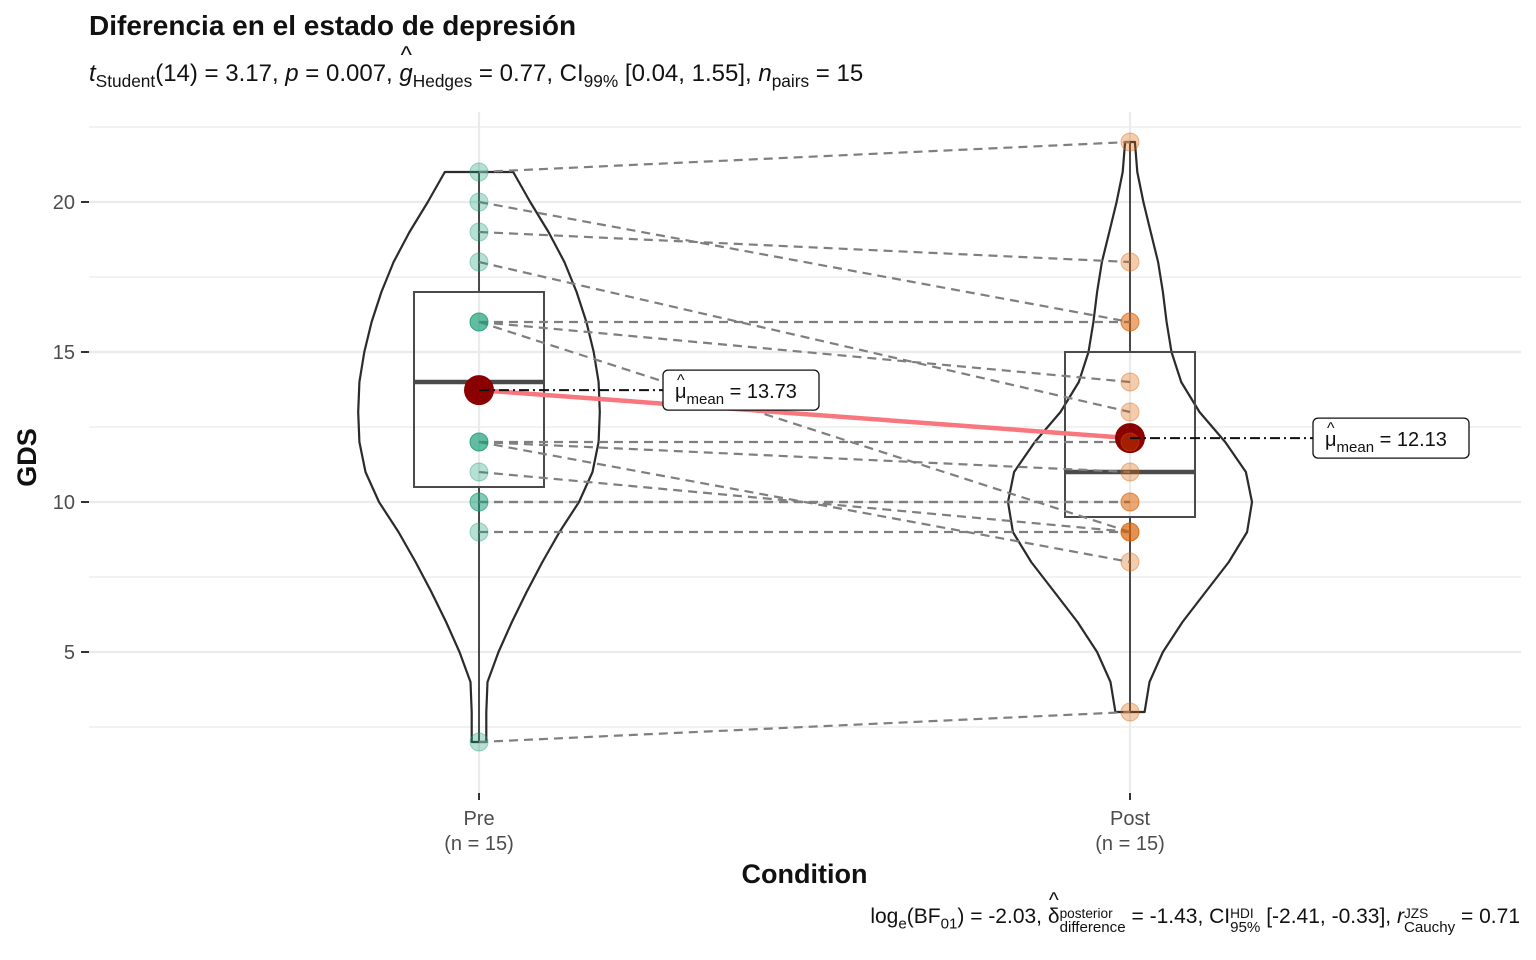 This screenshot has width=1536, height=960. Describe the element at coordinates (1429, 928) in the screenshot. I see `caption-r-sub: Cauchy` at that location.